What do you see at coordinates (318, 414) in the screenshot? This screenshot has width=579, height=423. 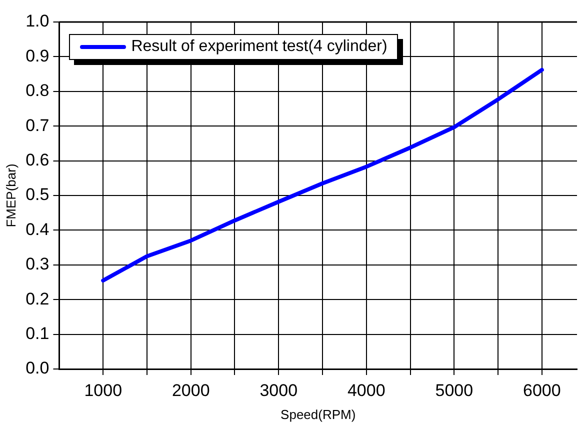 I see `x-axis-title: Speed(RPM)` at bounding box center [318, 414].